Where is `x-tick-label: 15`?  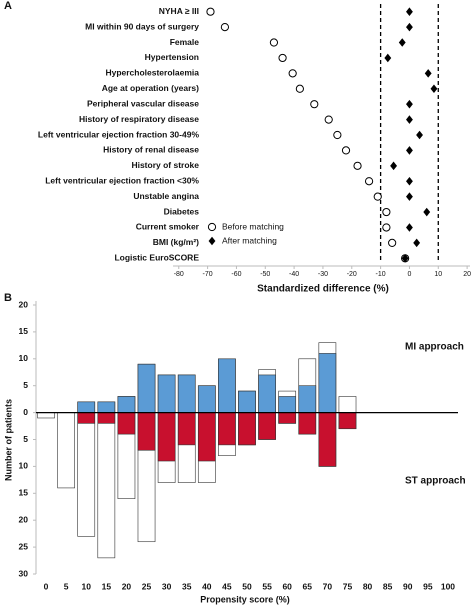 x-tick-label: 15 is located at coordinates (107, 586).